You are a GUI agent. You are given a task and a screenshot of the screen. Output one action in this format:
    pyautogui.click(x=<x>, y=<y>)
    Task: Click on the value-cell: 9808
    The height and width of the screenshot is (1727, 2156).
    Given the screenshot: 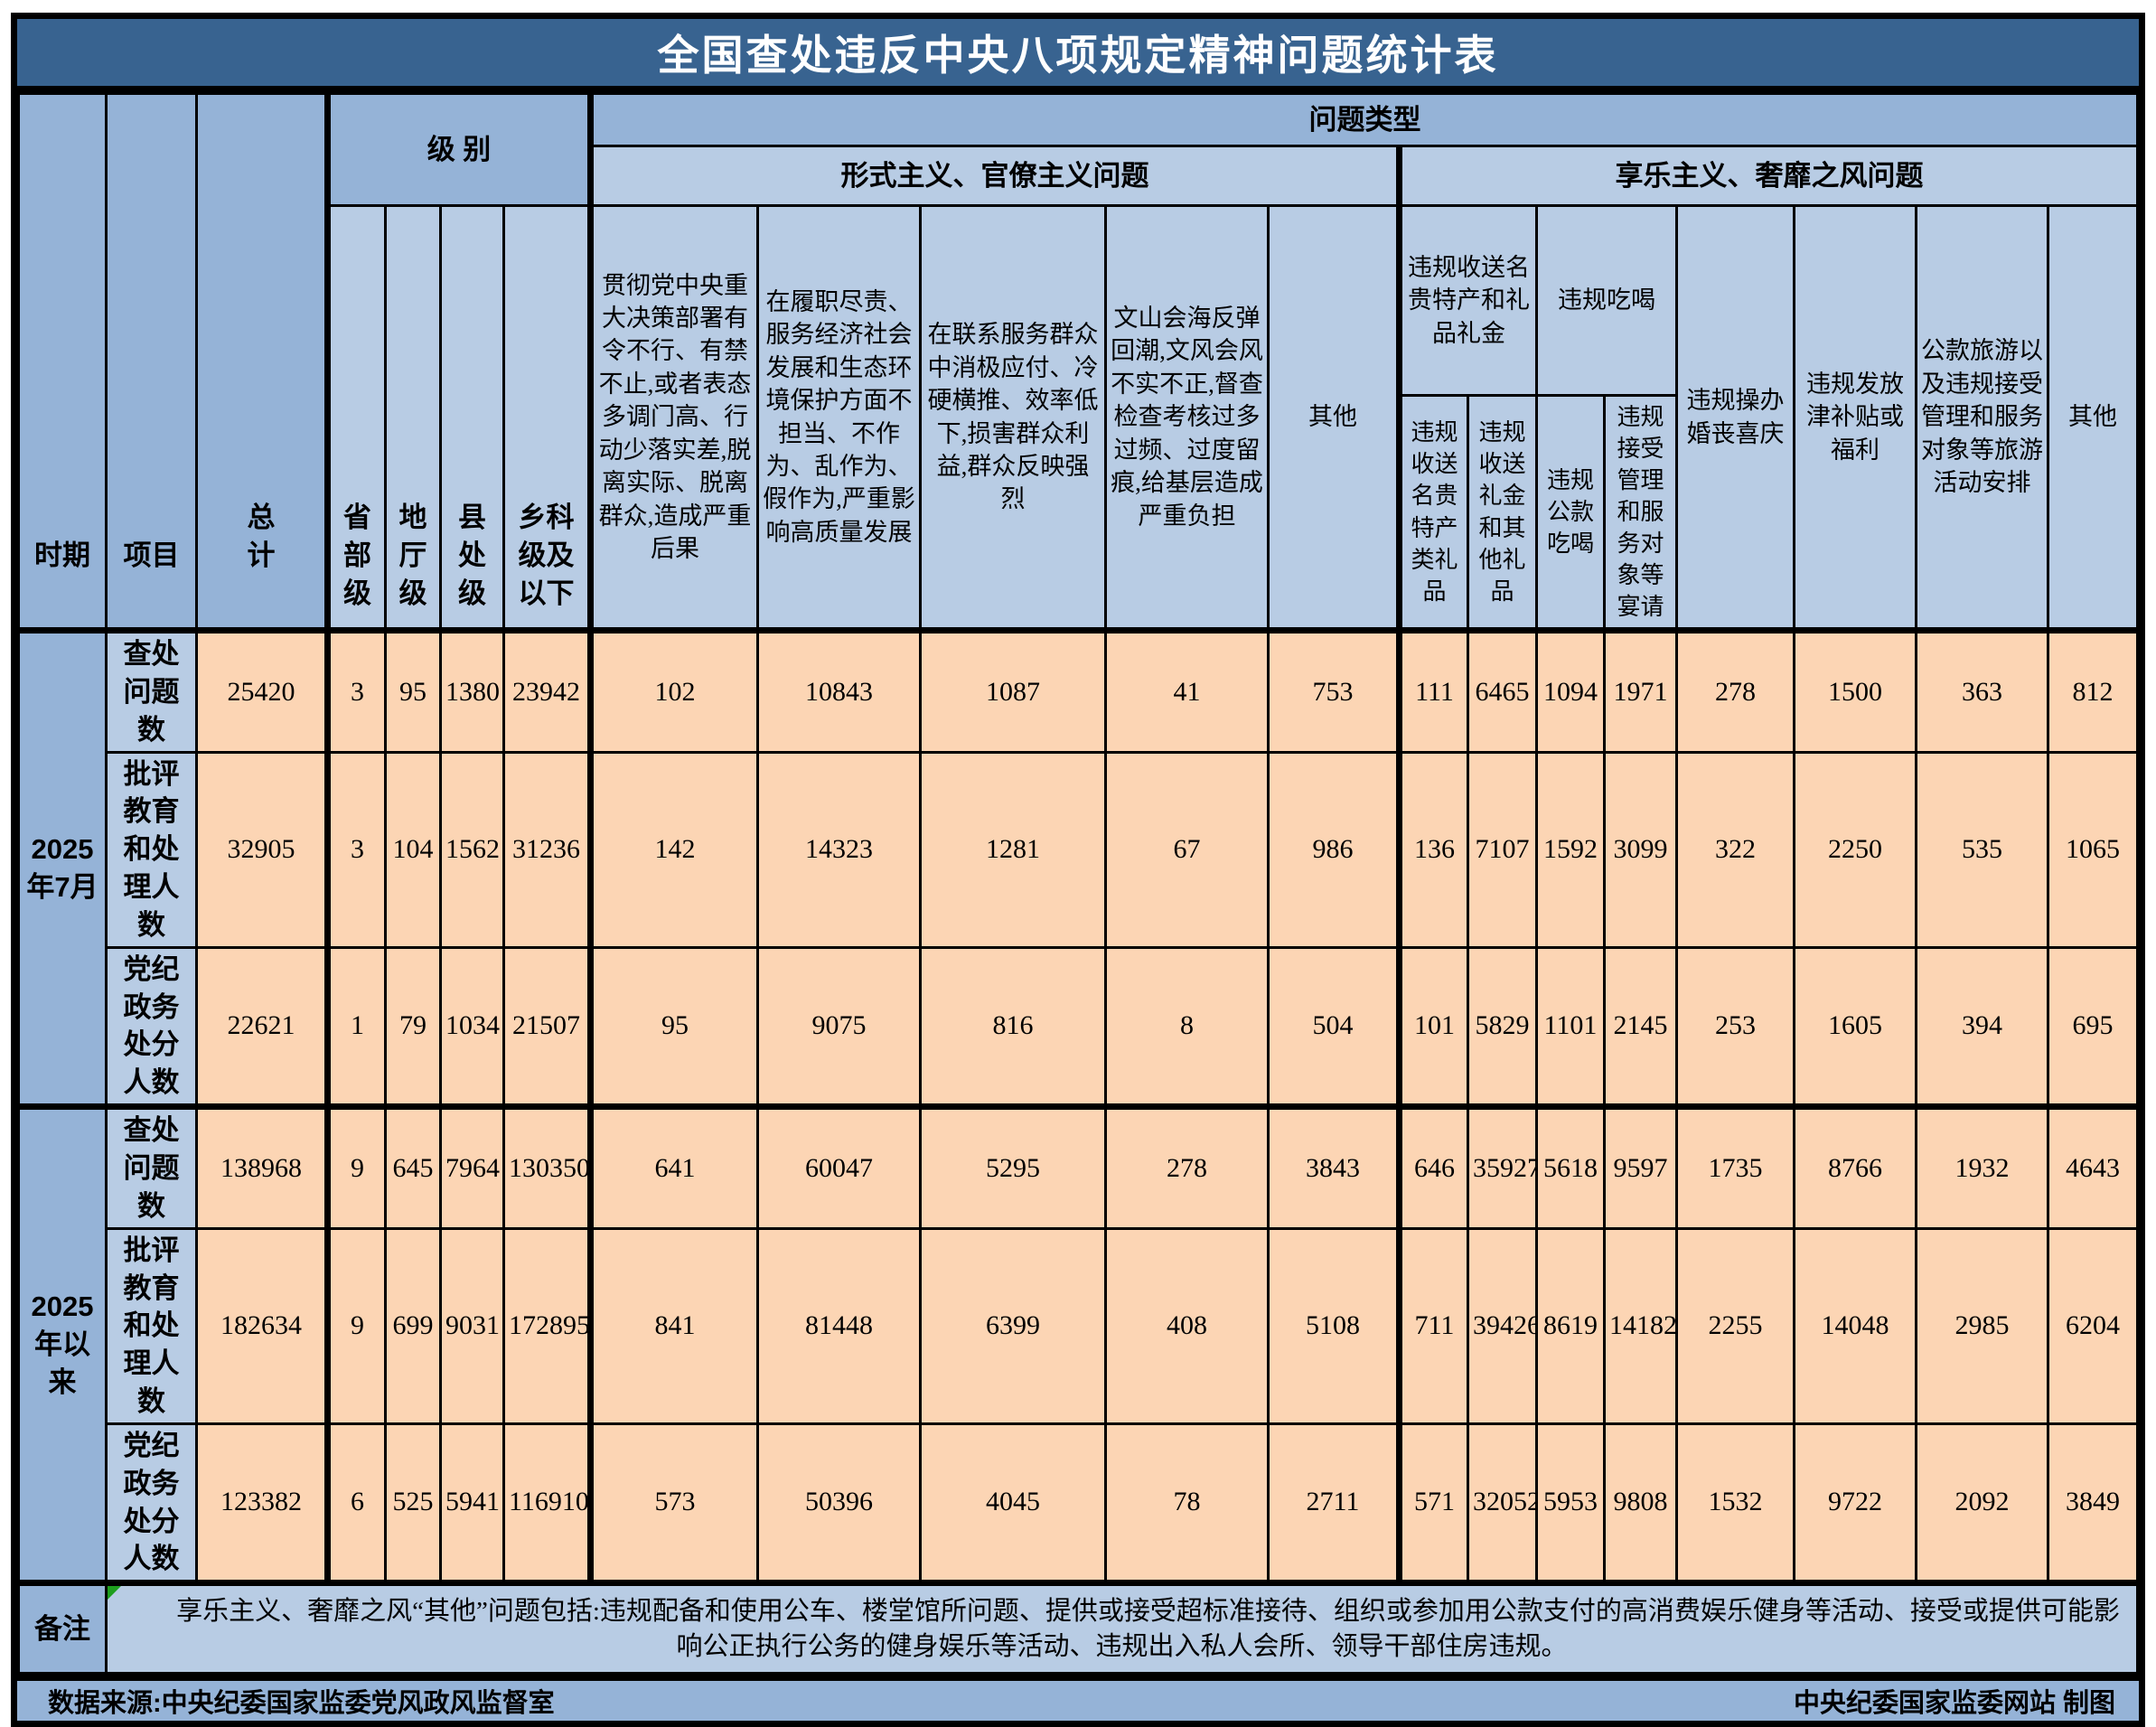 What is the action you would take?
    pyautogui.click(x=1640, y=1503)
    